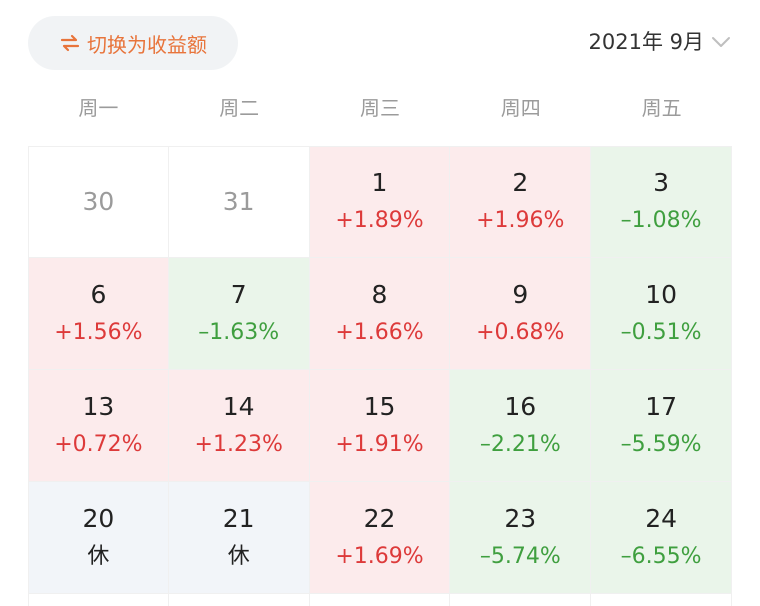 The width and height of the screenshot is (760, 606). I want to click on daily-return: +1.91%, so click(379, 444).